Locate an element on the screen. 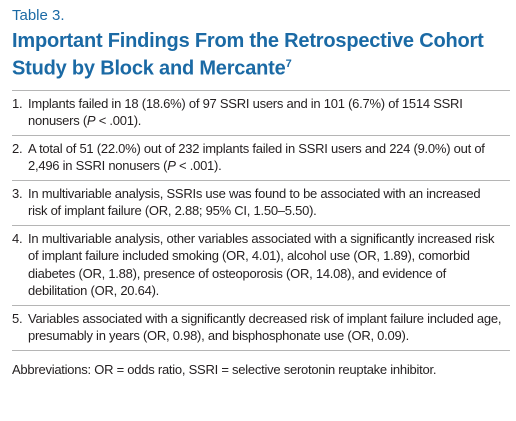 This screenshot has height=421, width=516. reference: 7 is located at coordinates (288, 64).